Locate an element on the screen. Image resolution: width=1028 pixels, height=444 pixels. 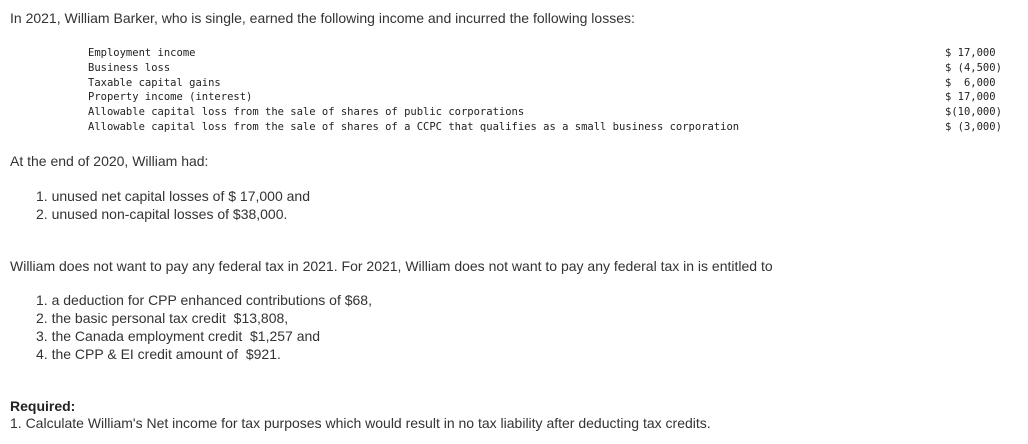
income-label: Business loss is located at coordinates (129, 67).